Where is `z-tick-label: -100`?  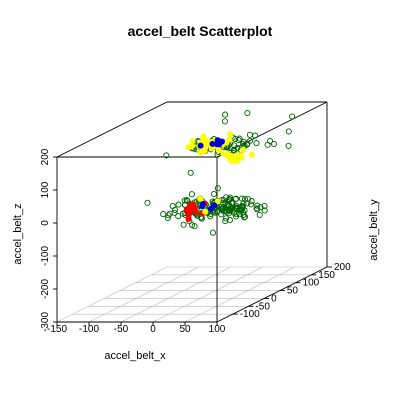
z-tick-label: -100 is located at coordinates (45, 256).